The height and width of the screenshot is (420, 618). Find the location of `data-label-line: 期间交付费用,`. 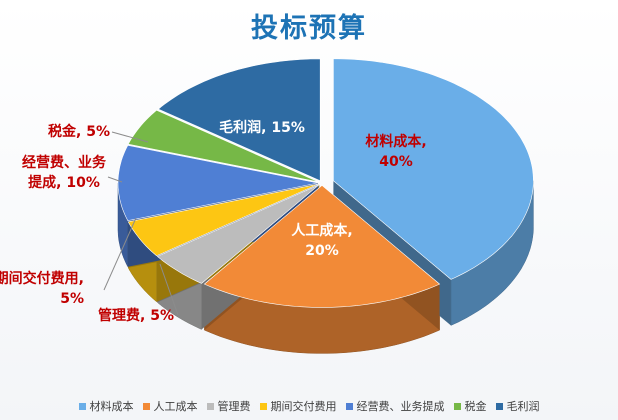

data-label-line: 期间交付费用, is located at coordinates (42, 278).